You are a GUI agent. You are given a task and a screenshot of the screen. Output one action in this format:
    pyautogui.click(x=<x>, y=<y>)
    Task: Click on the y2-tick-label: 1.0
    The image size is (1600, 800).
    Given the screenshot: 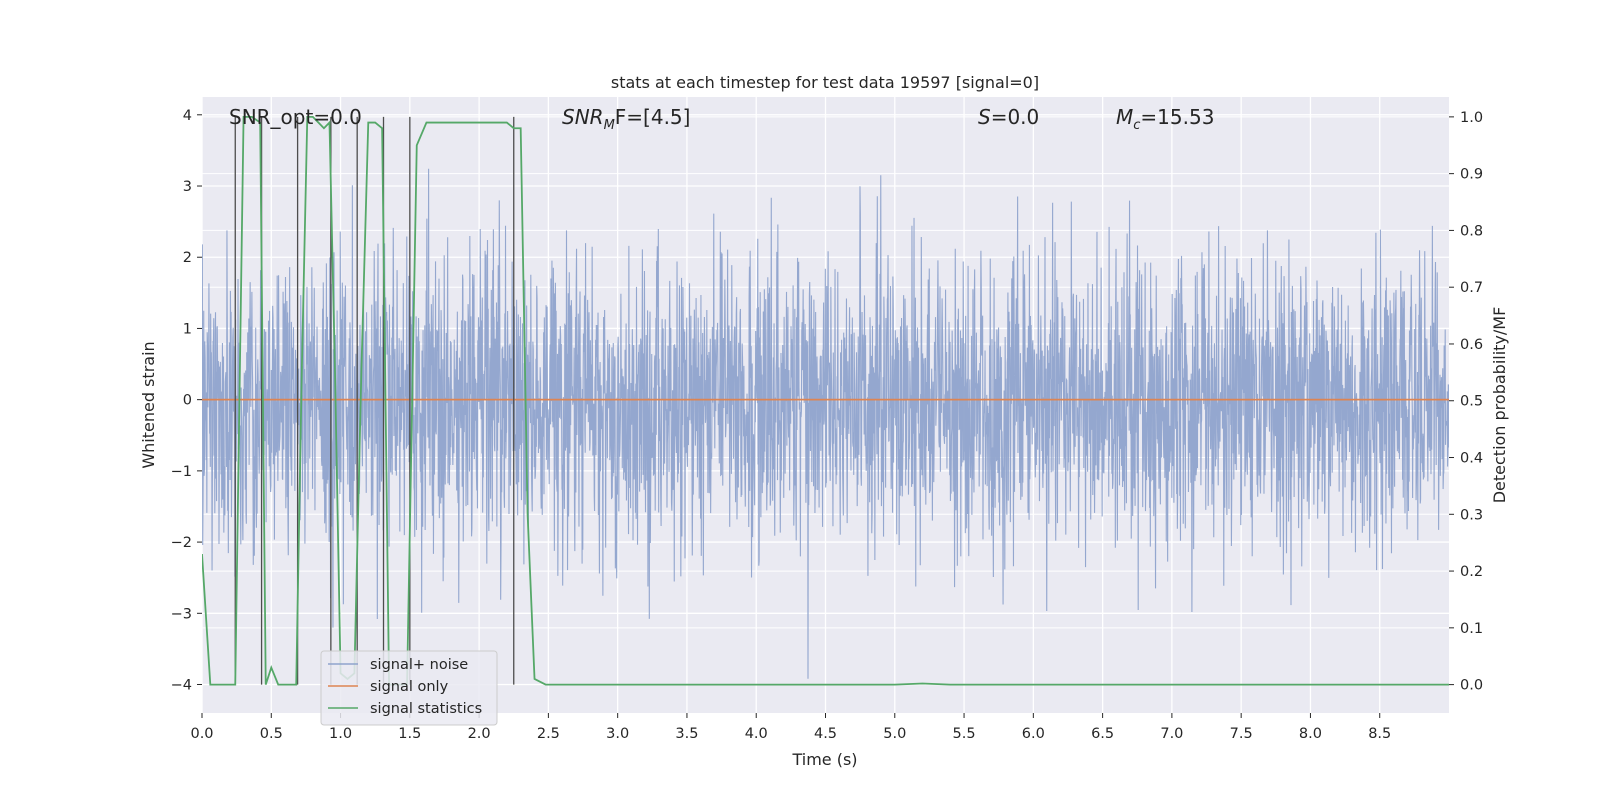 What is the action you would take?
    pyautogui.click(x=1471, y=118)
    